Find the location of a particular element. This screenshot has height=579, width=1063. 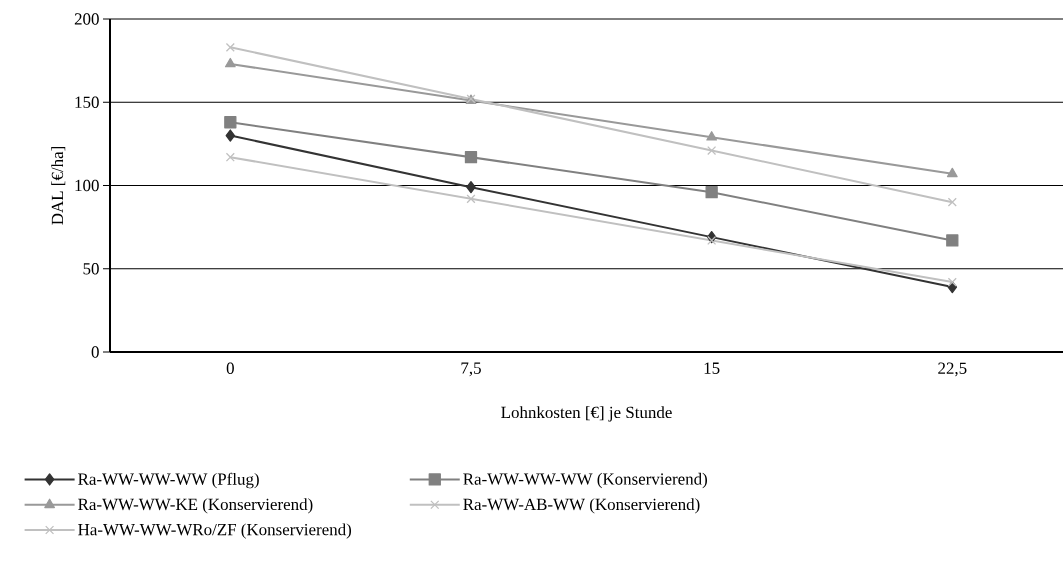

y-tick-label: 200 is located at coordinates (86, 19).